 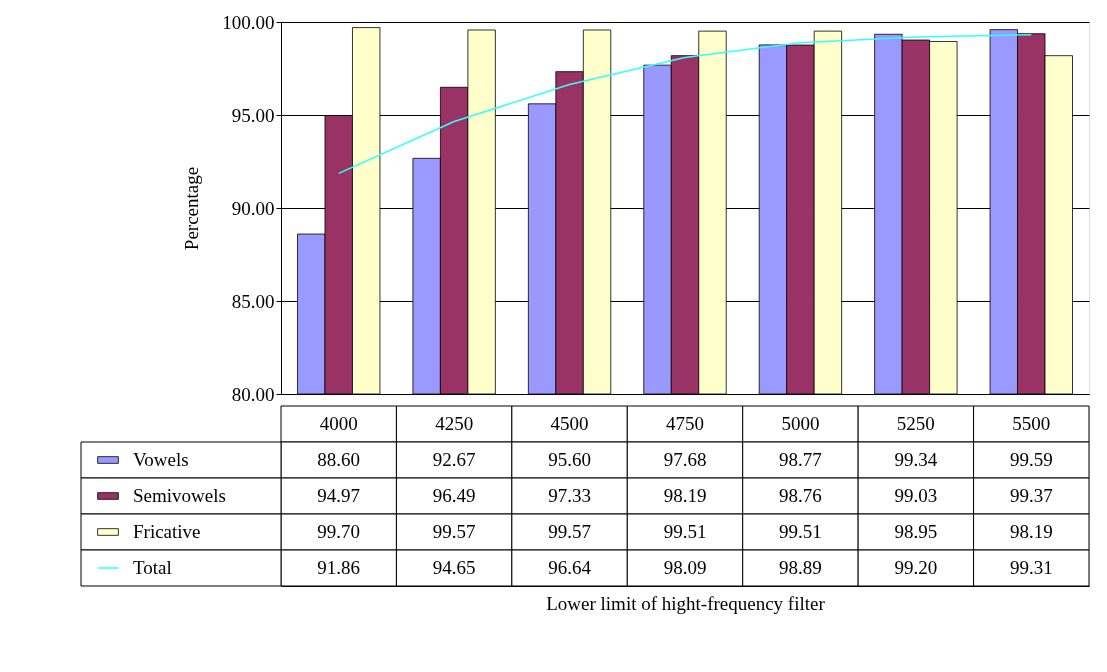 I want to click on data-label: 98.89, so click(x=800, y=567).